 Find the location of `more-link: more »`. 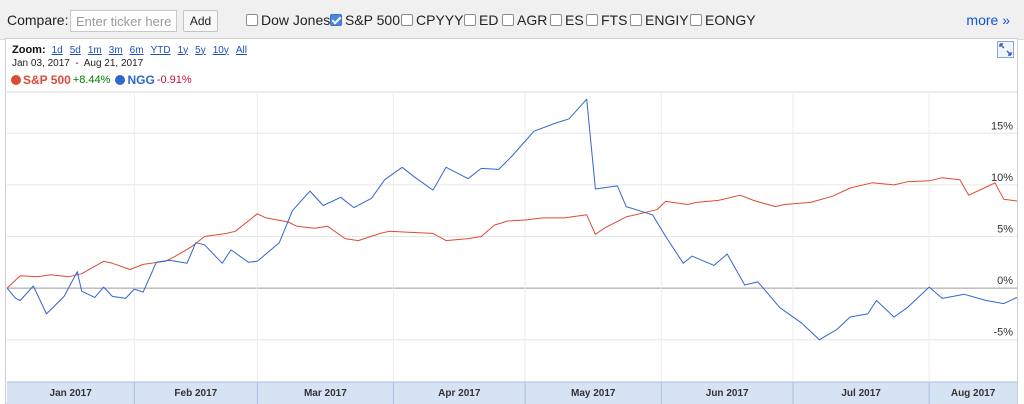

more-link: more » is located at coordinates (988, 20).